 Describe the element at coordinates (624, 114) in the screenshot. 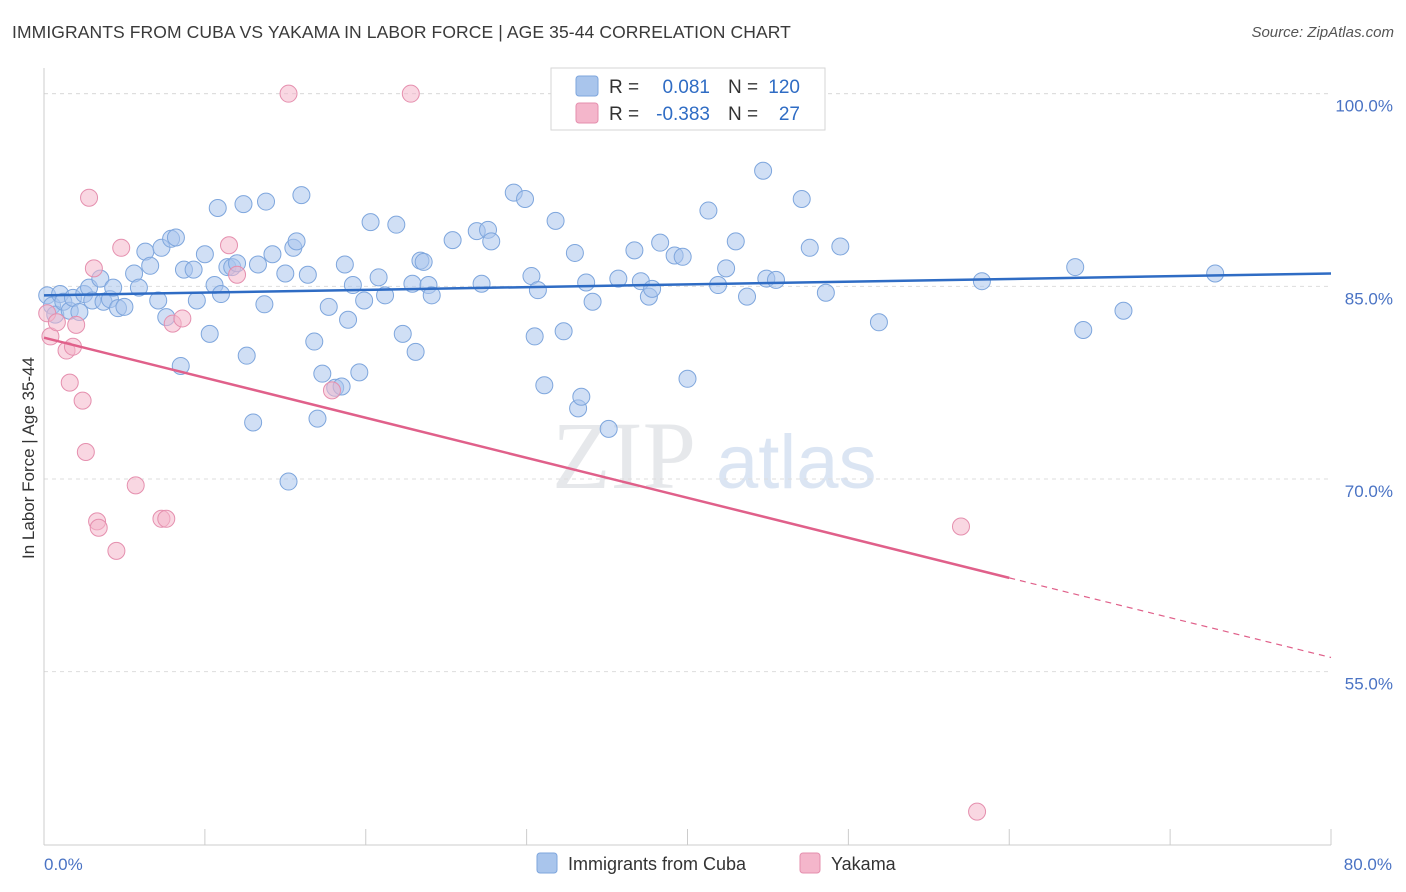

I see `legend-r-label-yakama: R =` at that location.